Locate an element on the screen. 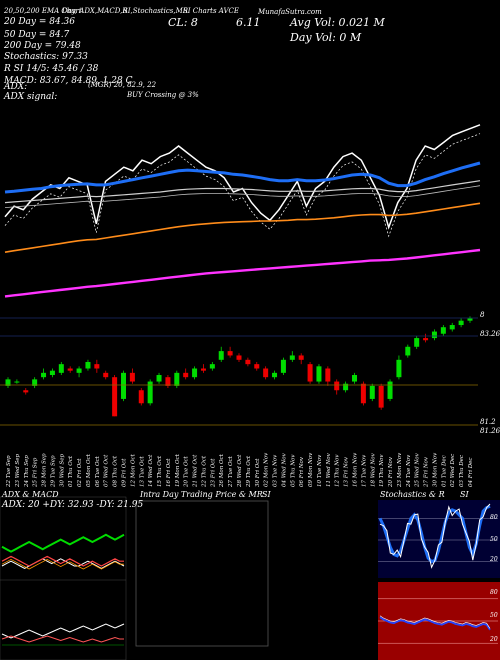 The width and height of the screenshot is (500, 660). ema50-label: 50 Day = 84.7 is located at coordinates (37, 35).